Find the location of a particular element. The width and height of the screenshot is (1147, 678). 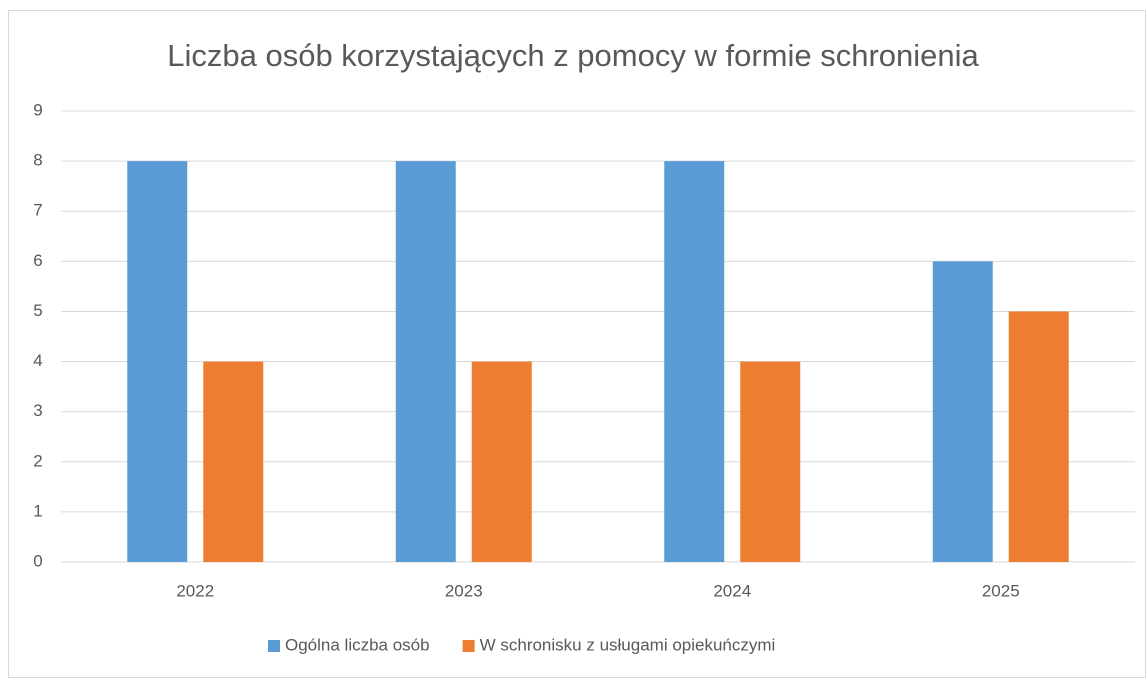

x-tick-label: 2024 is located at coordinates (732, 590).